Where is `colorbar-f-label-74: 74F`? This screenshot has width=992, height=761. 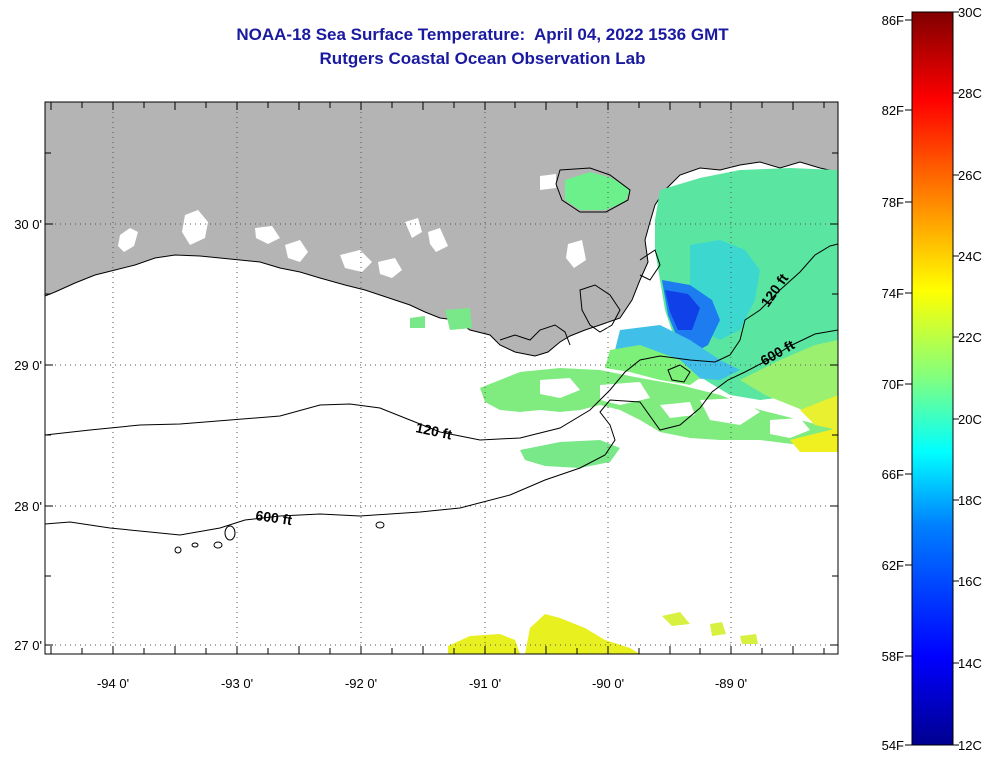
colorbar-f-label-74: 74F is located at coordinates (893, 293).